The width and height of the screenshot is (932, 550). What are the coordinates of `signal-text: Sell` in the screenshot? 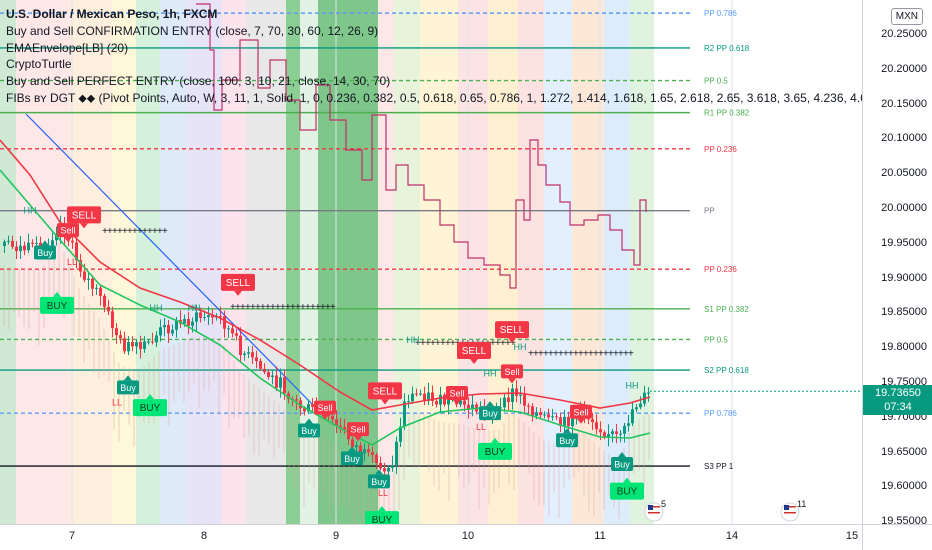 It's located at (357, 430).